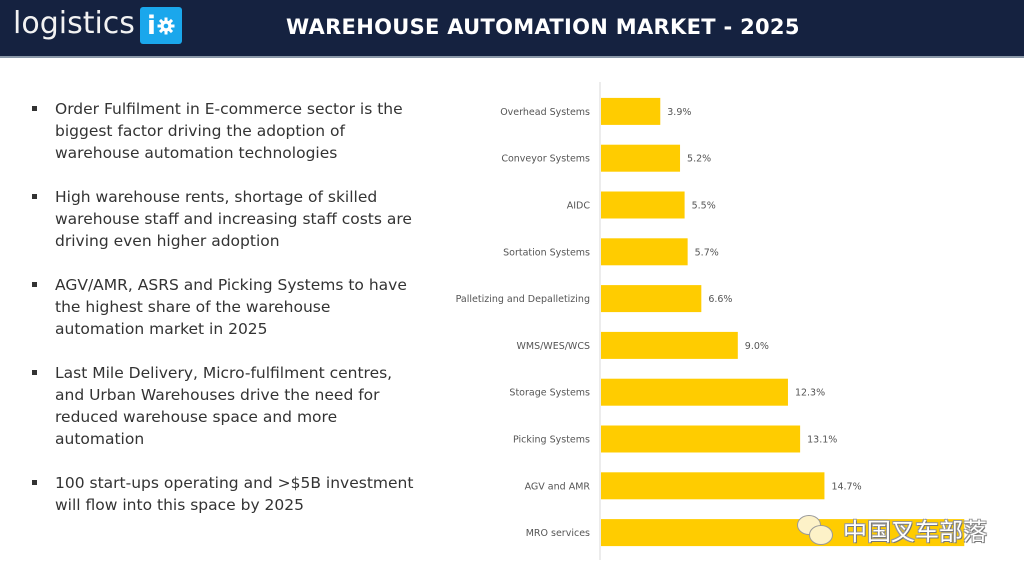 The image size is (1024, 576). Describe the element at coordinates (822, 440) in the screenshot. I see `data-label: 13.1%` at that location.